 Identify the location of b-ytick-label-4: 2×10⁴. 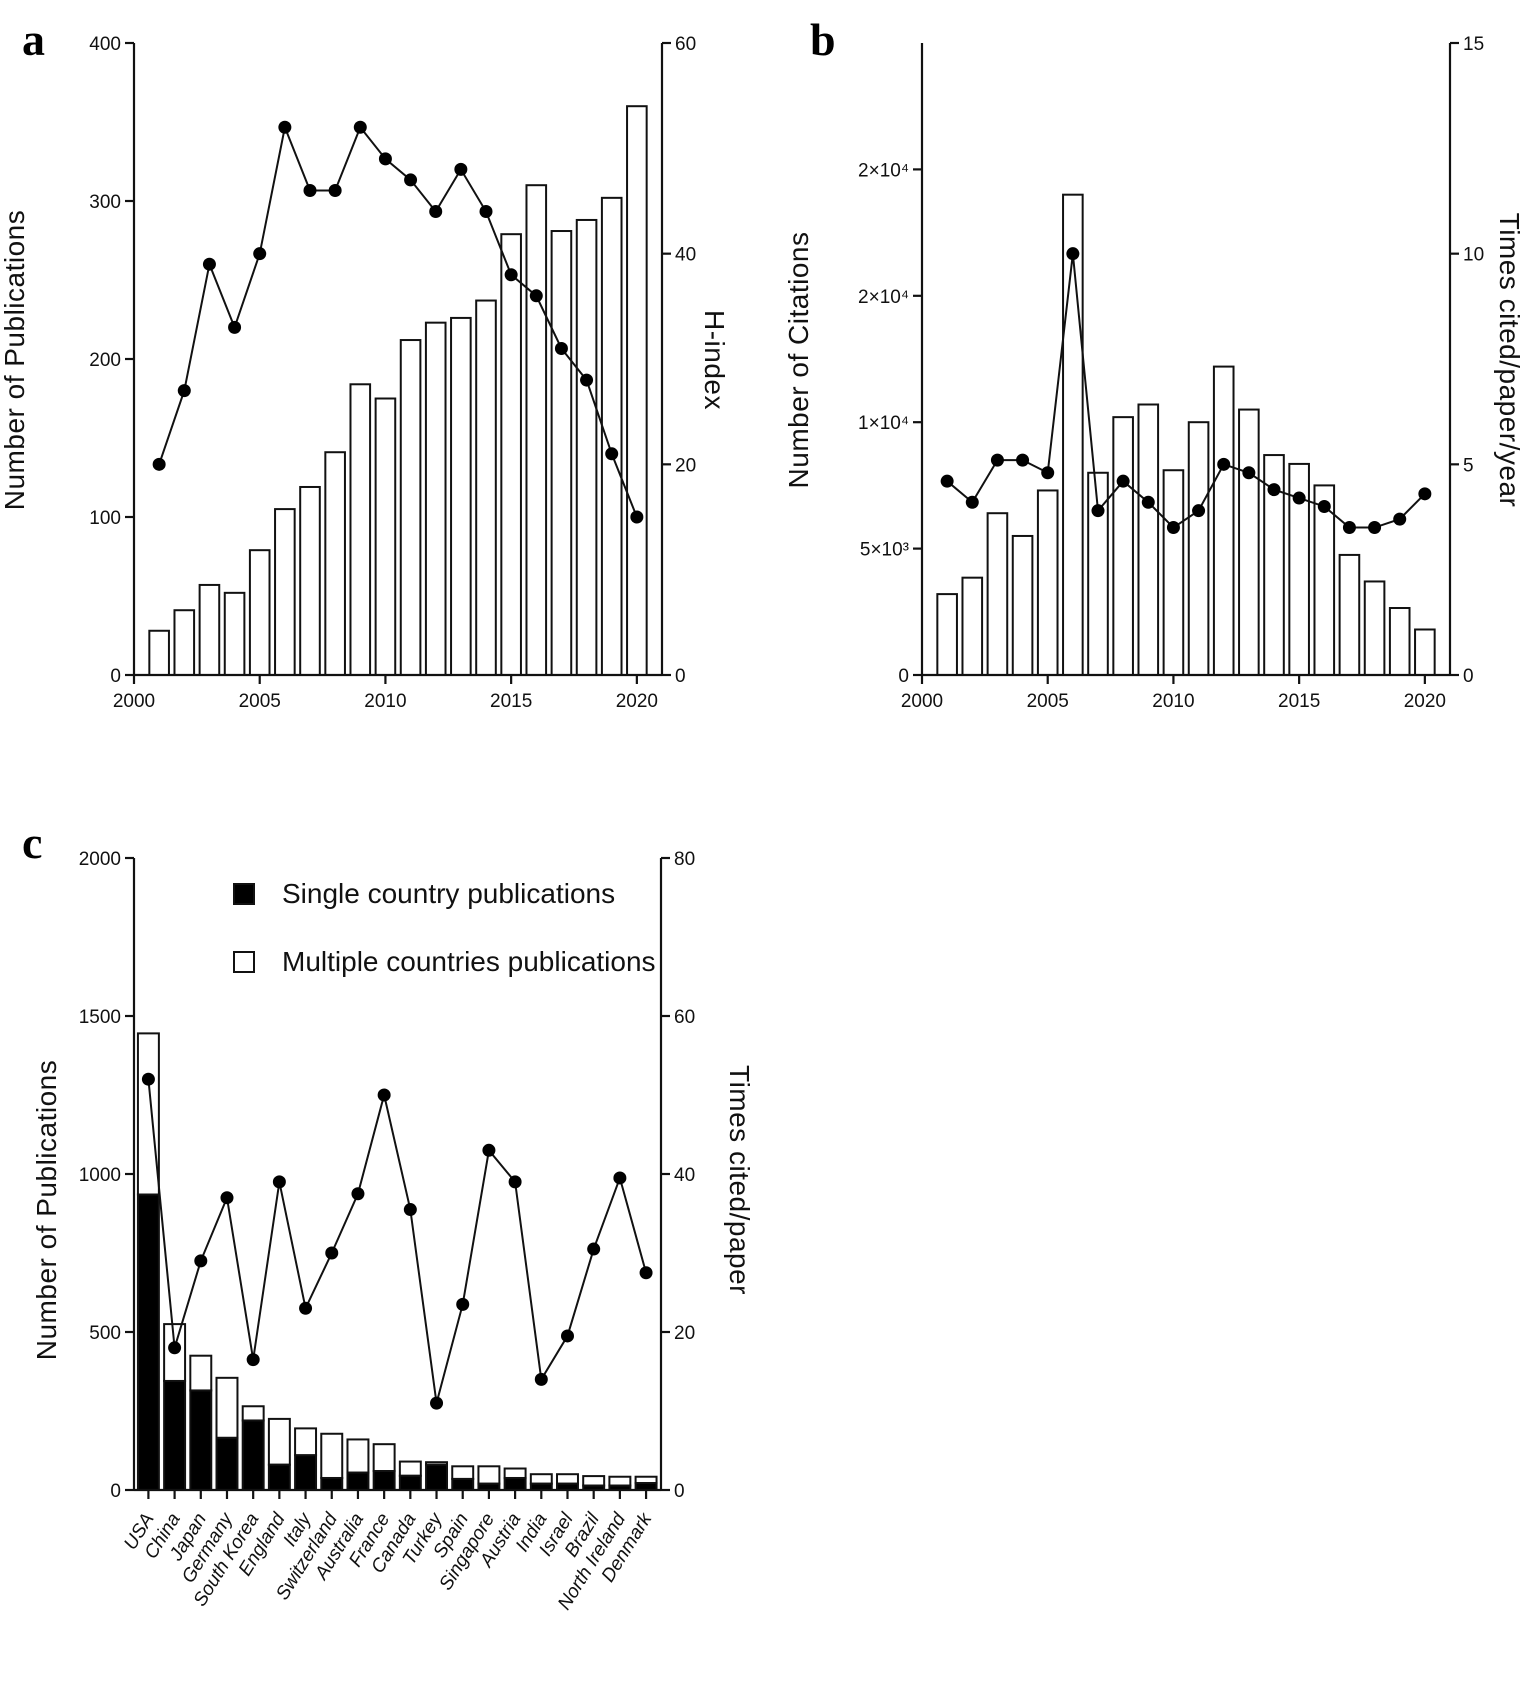
(883, 170).